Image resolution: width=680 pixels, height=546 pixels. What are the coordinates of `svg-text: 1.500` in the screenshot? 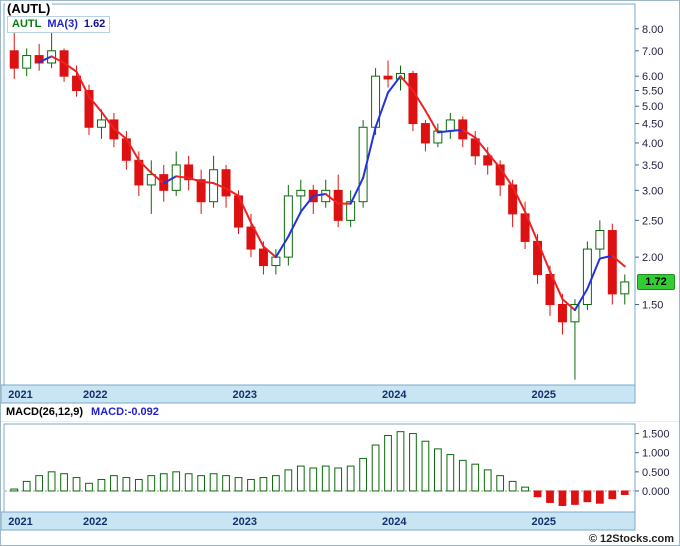 It's located at (656, 435).